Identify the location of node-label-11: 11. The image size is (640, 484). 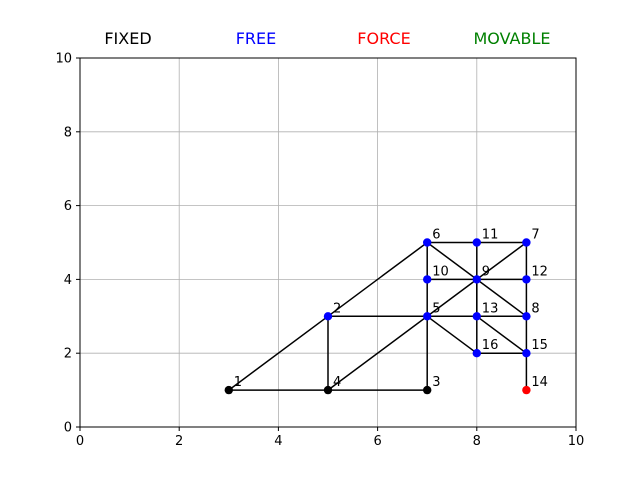
(490, 235).